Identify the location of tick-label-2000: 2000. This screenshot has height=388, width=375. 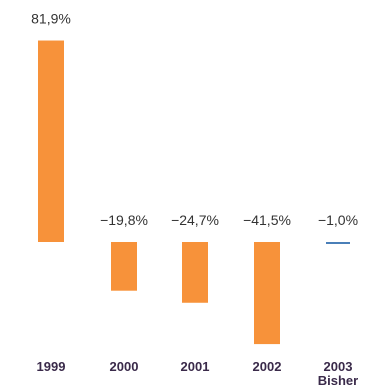
(124, 366).